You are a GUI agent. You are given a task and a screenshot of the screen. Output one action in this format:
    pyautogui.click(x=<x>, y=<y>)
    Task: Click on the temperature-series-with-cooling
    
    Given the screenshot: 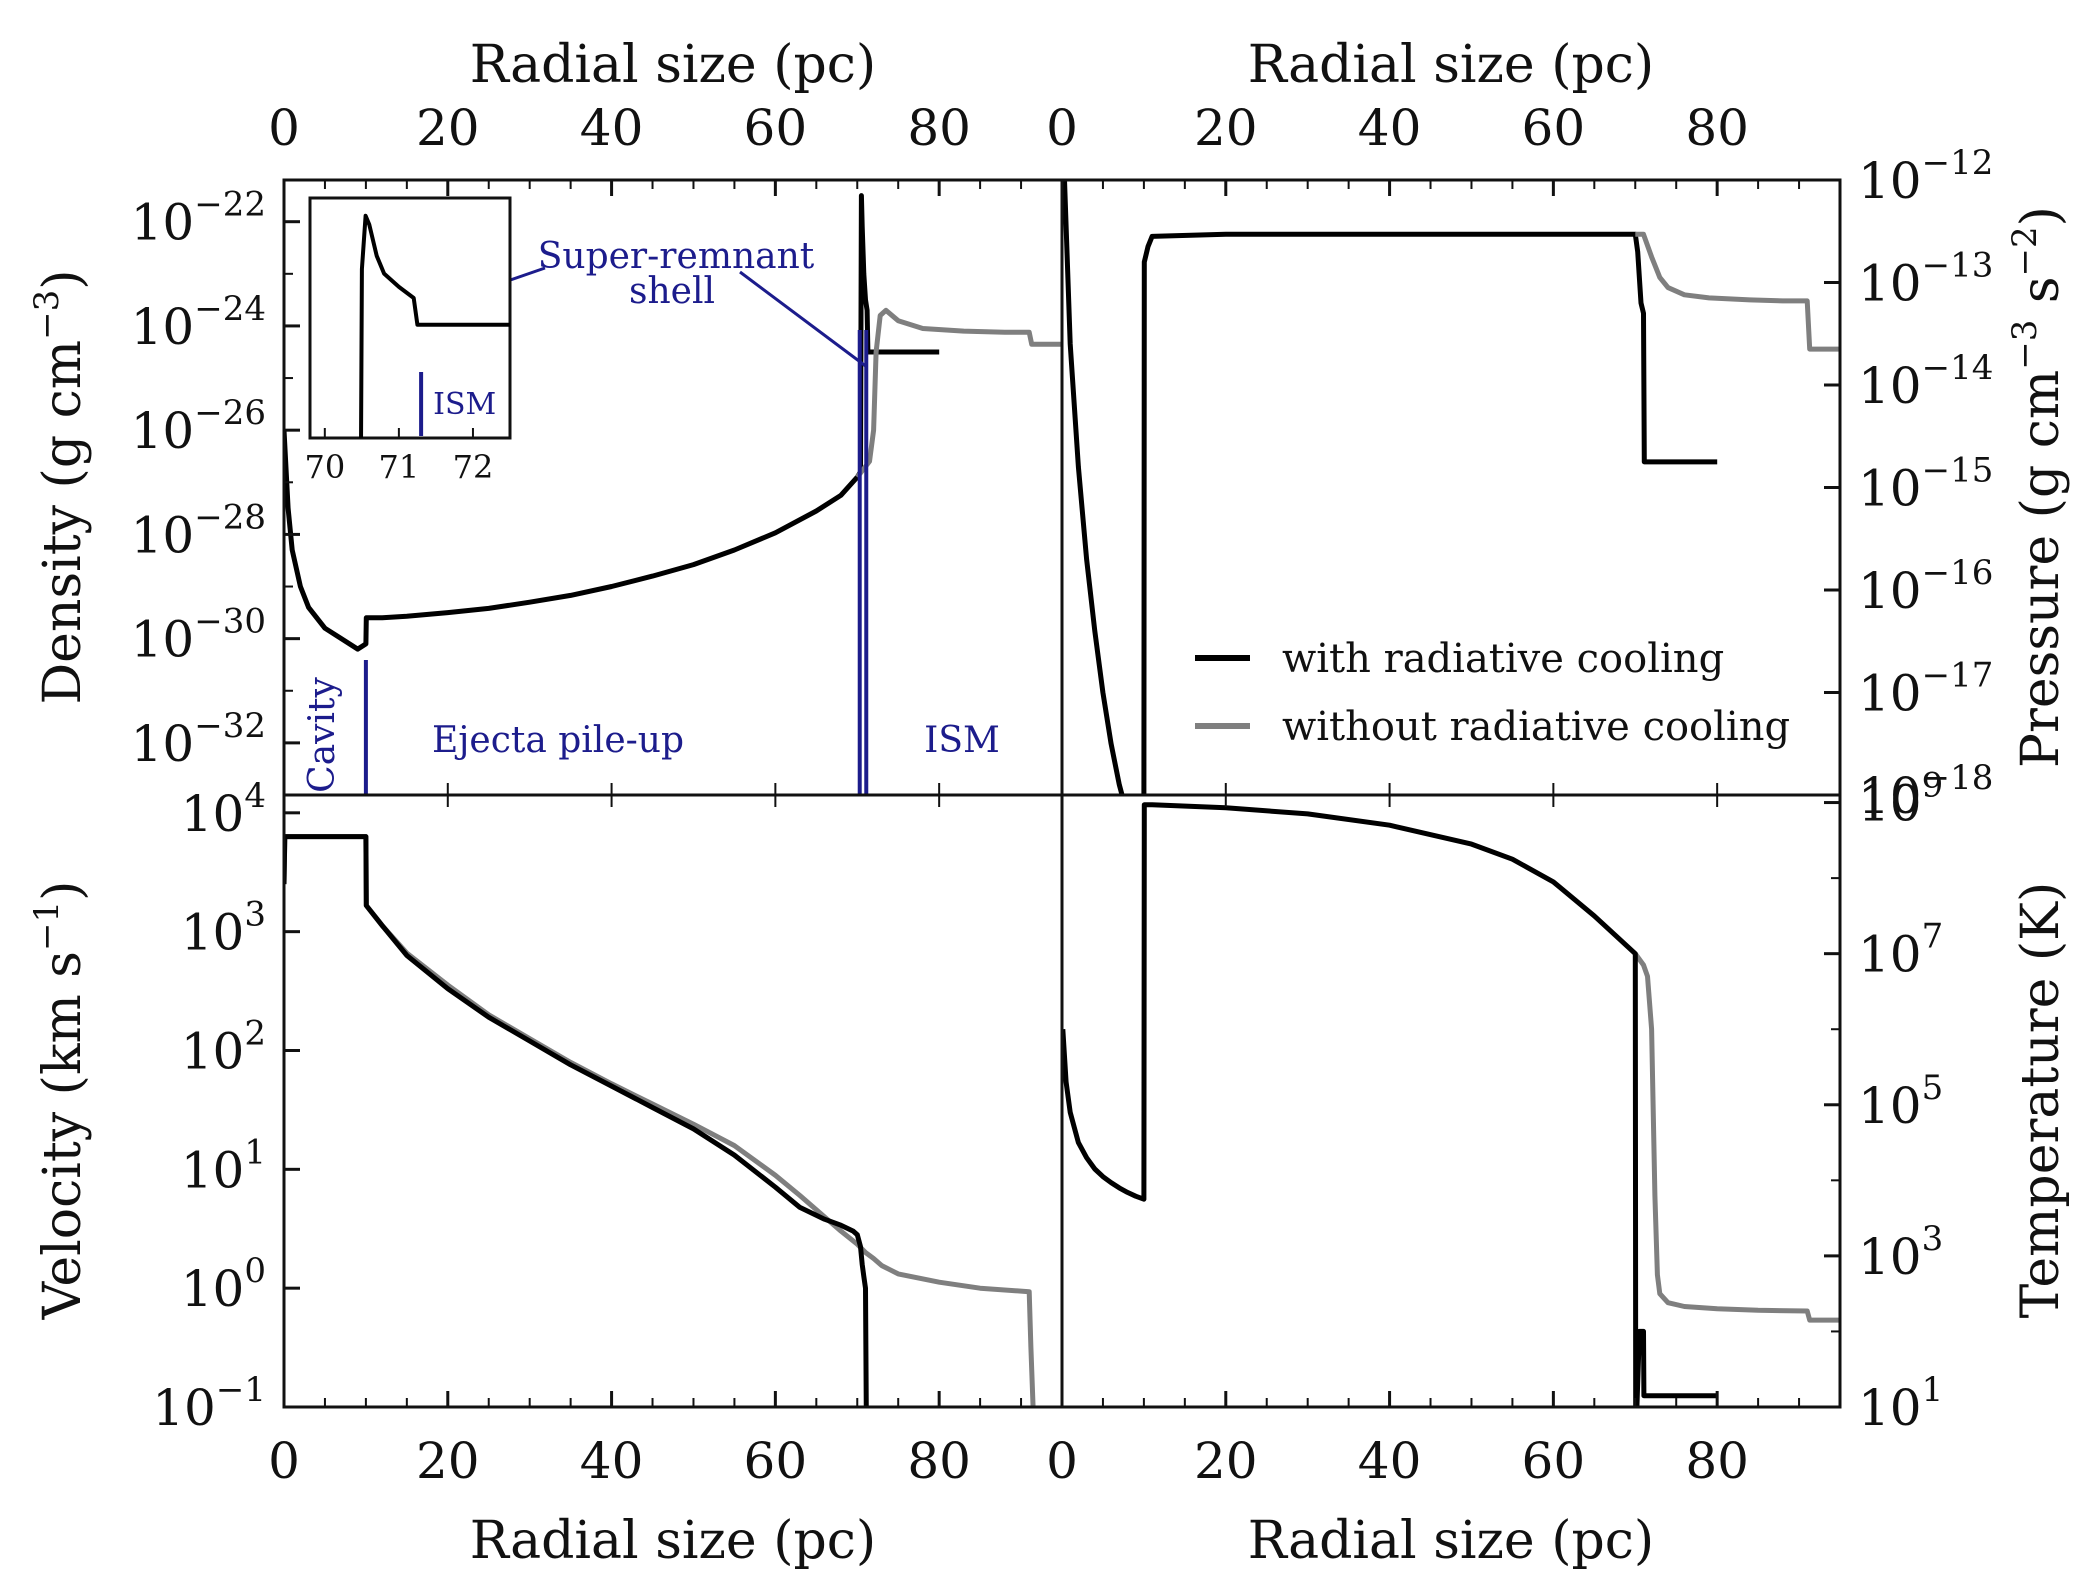 What is the action you would take?
    pyautogui.click(x=1390, y=1104)
    